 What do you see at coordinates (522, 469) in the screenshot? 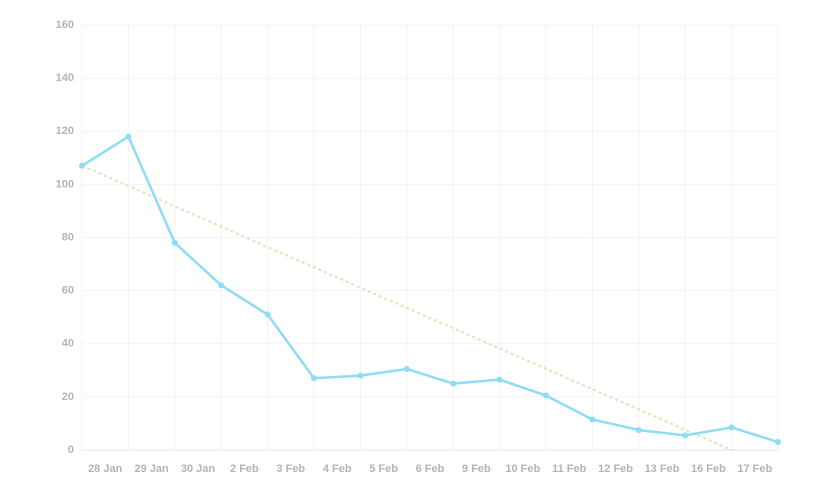
I see `x-tick-label: 10 Feb` at bounding box center [522, 469].